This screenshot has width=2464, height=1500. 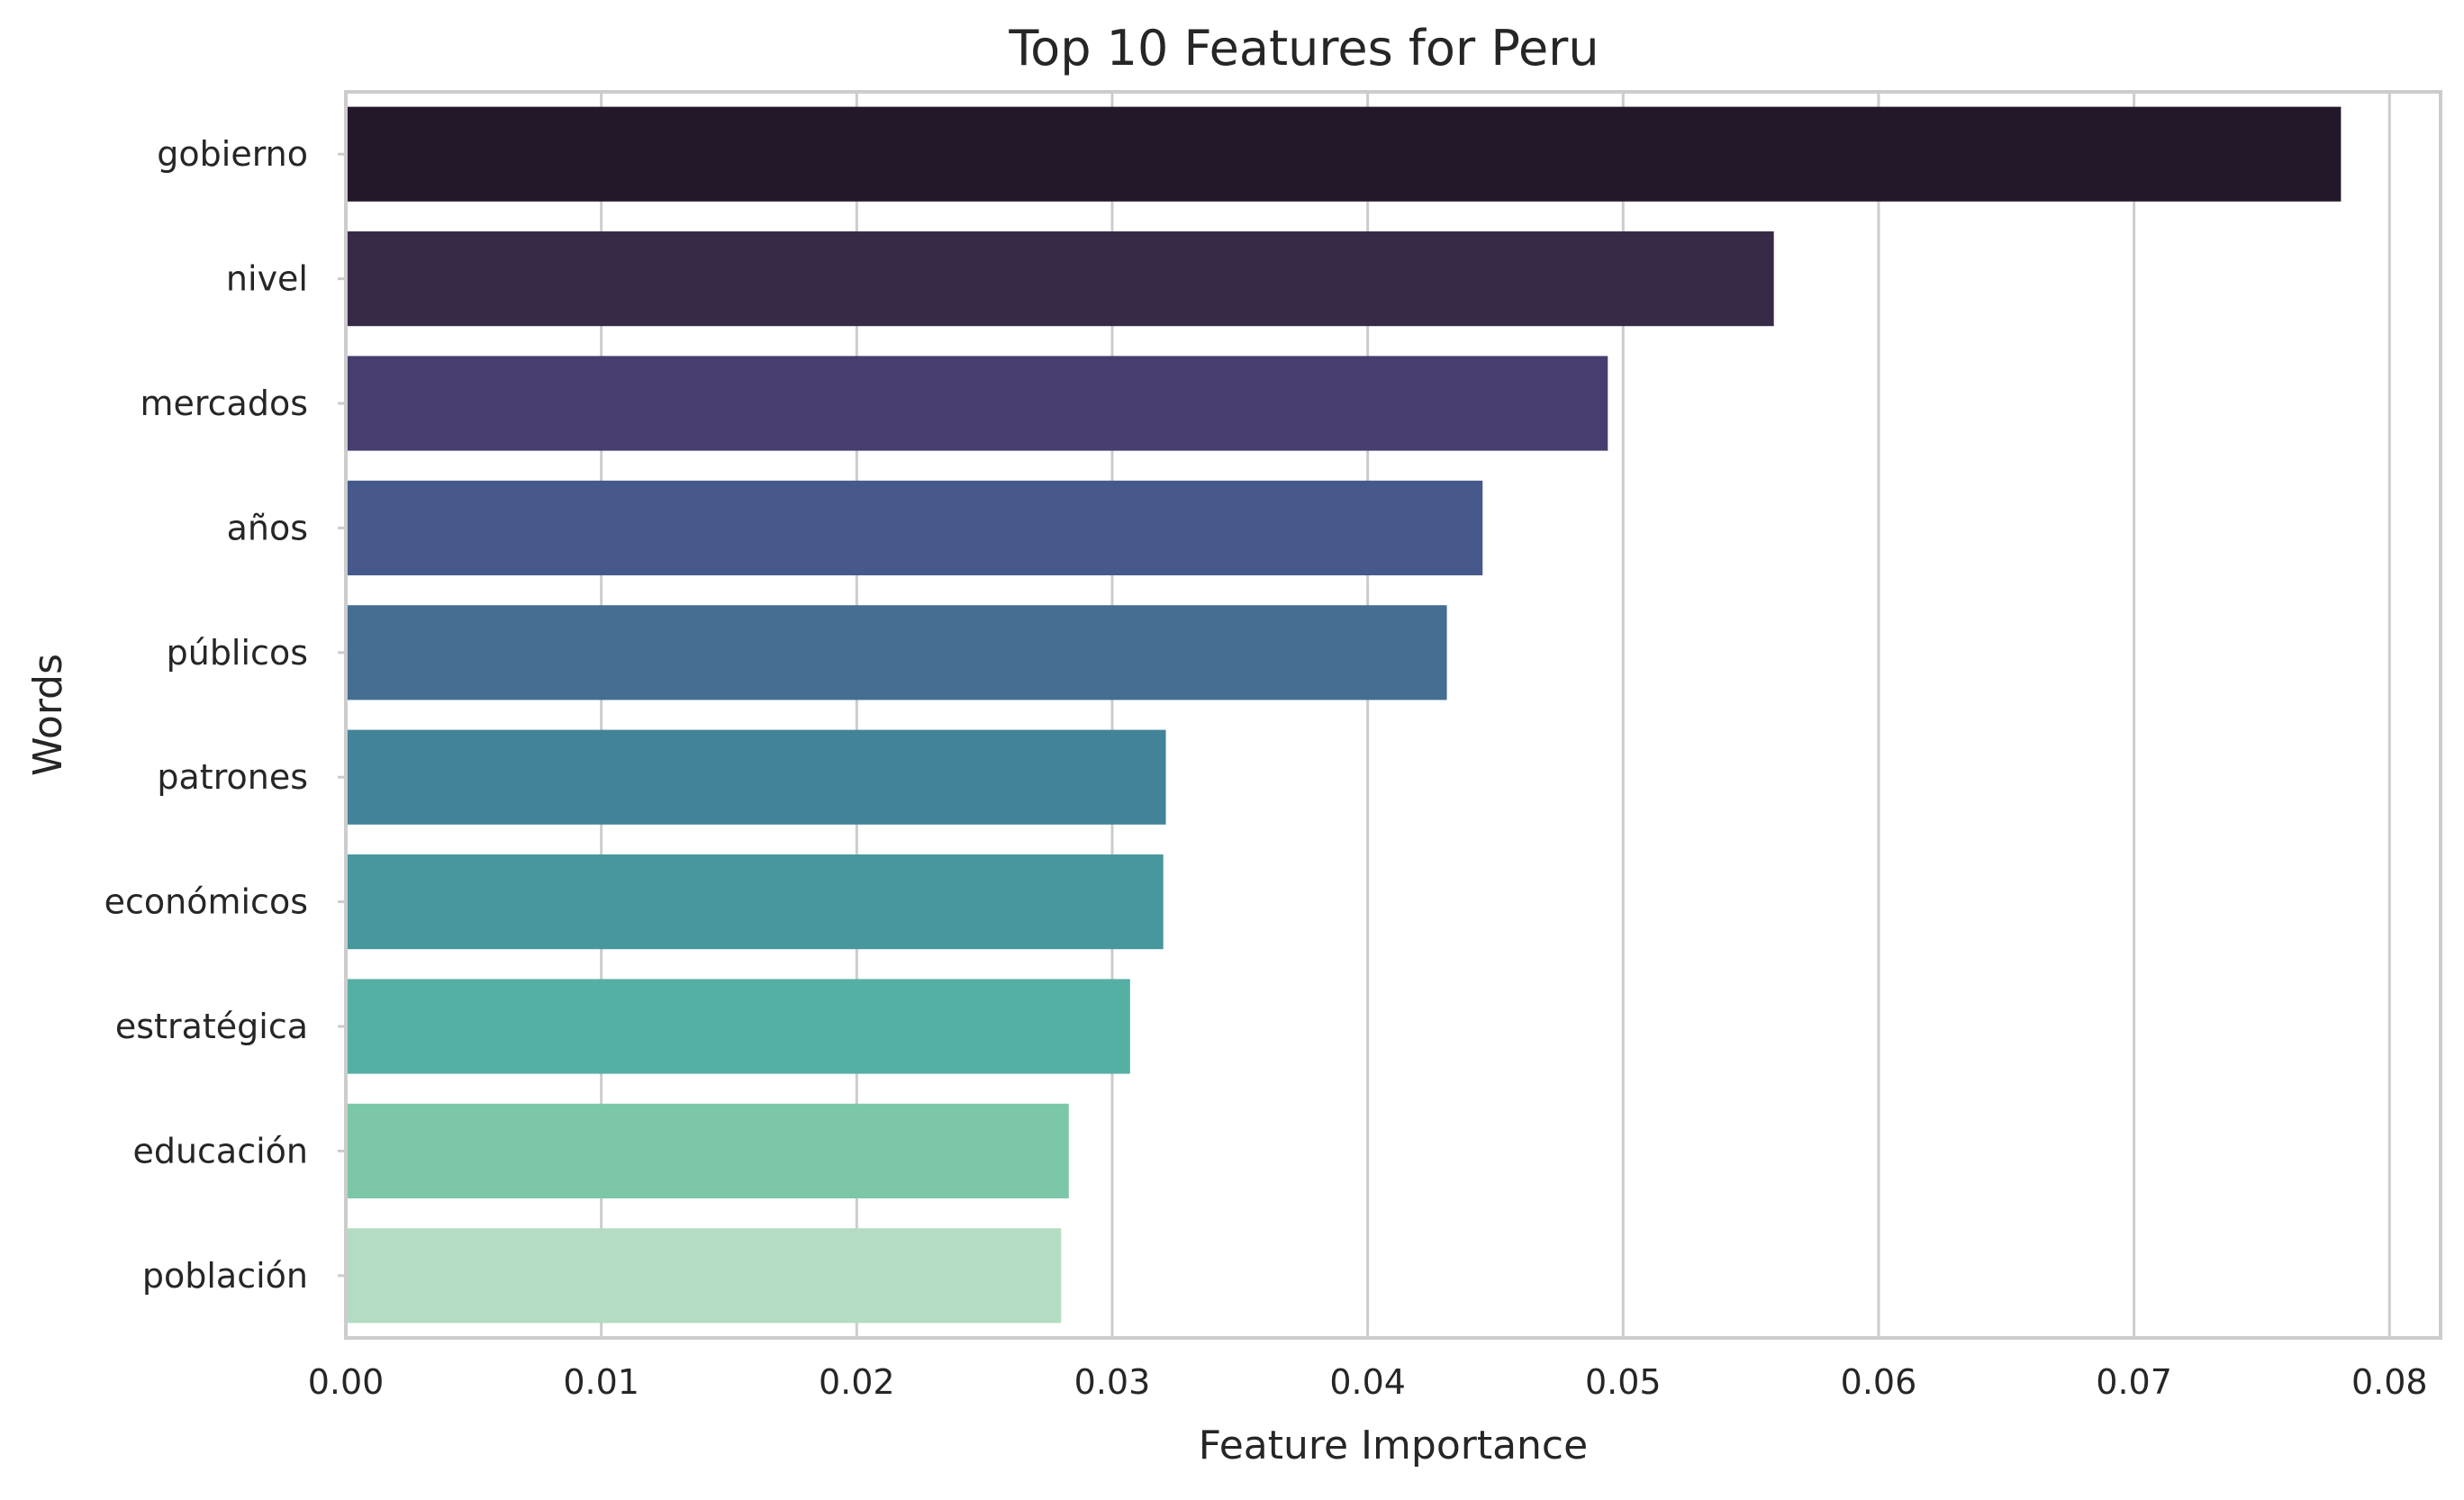 I want to click on chart-title: Top 10 Features for Peru, so click(x=1303, y=49).